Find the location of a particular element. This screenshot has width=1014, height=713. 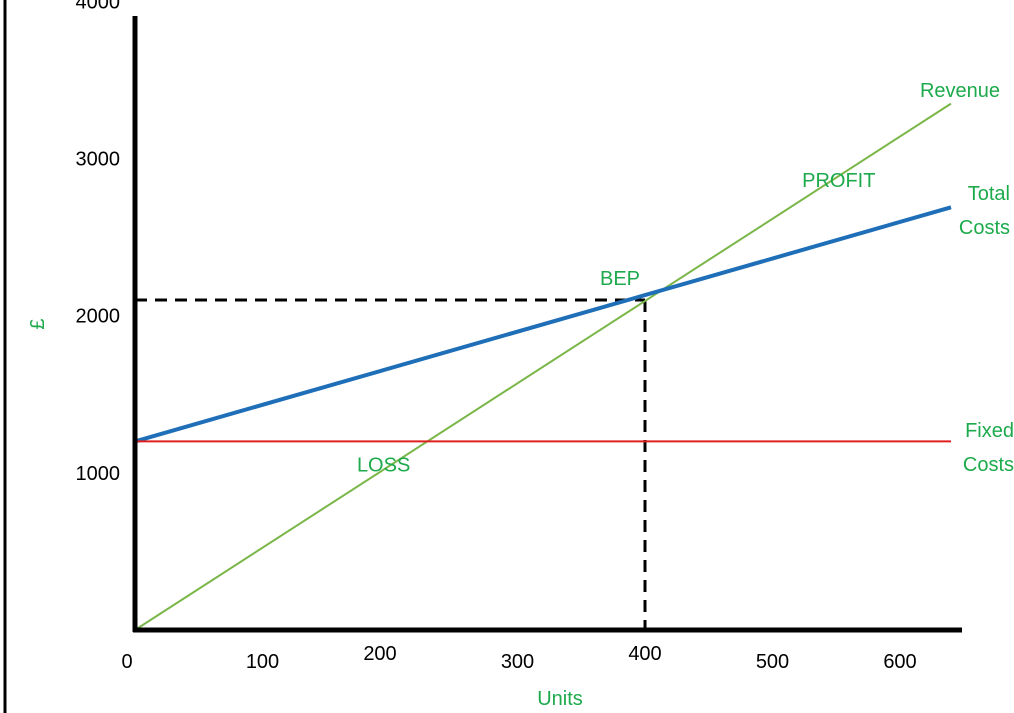

y-tick-label: 2000 is located at coordinates (98, 317).